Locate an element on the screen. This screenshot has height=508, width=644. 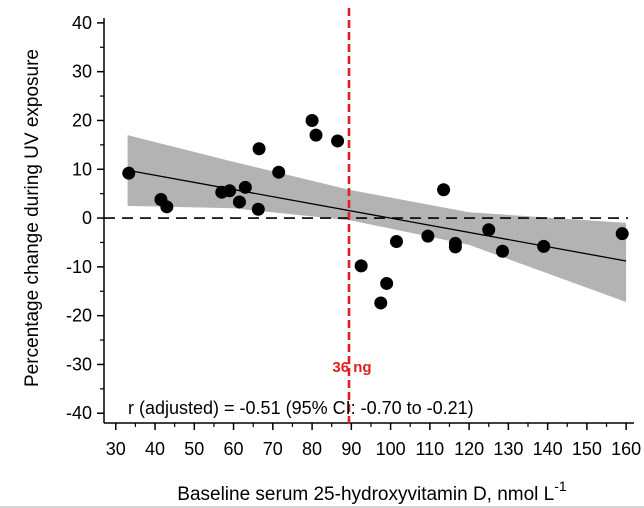
x-tick-label: 50 is located at coordinates (194, 449).